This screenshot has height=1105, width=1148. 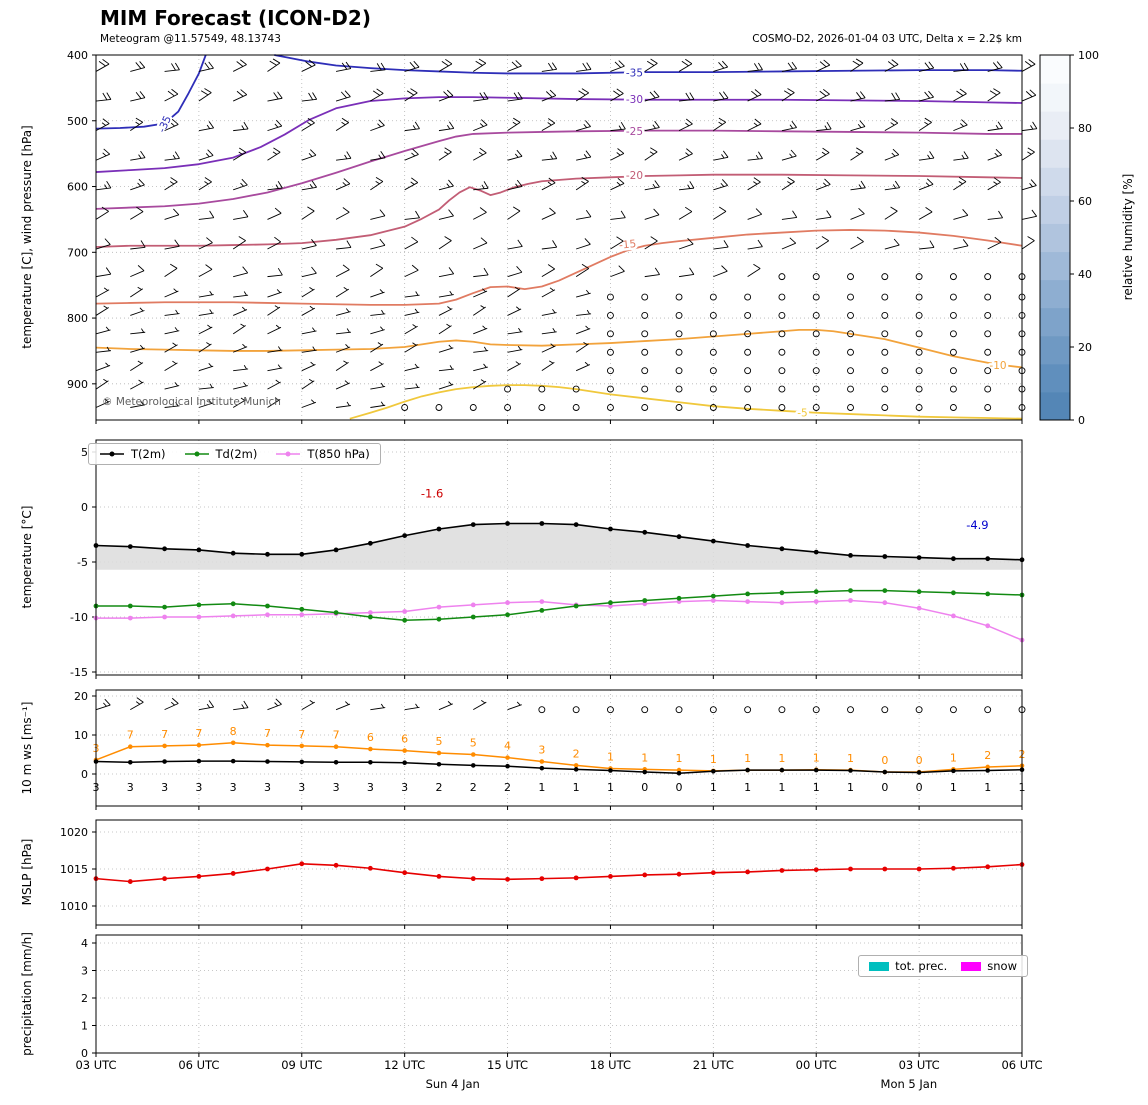 I want to click on legend-item-snow: snow, so click(x=989, y=966).